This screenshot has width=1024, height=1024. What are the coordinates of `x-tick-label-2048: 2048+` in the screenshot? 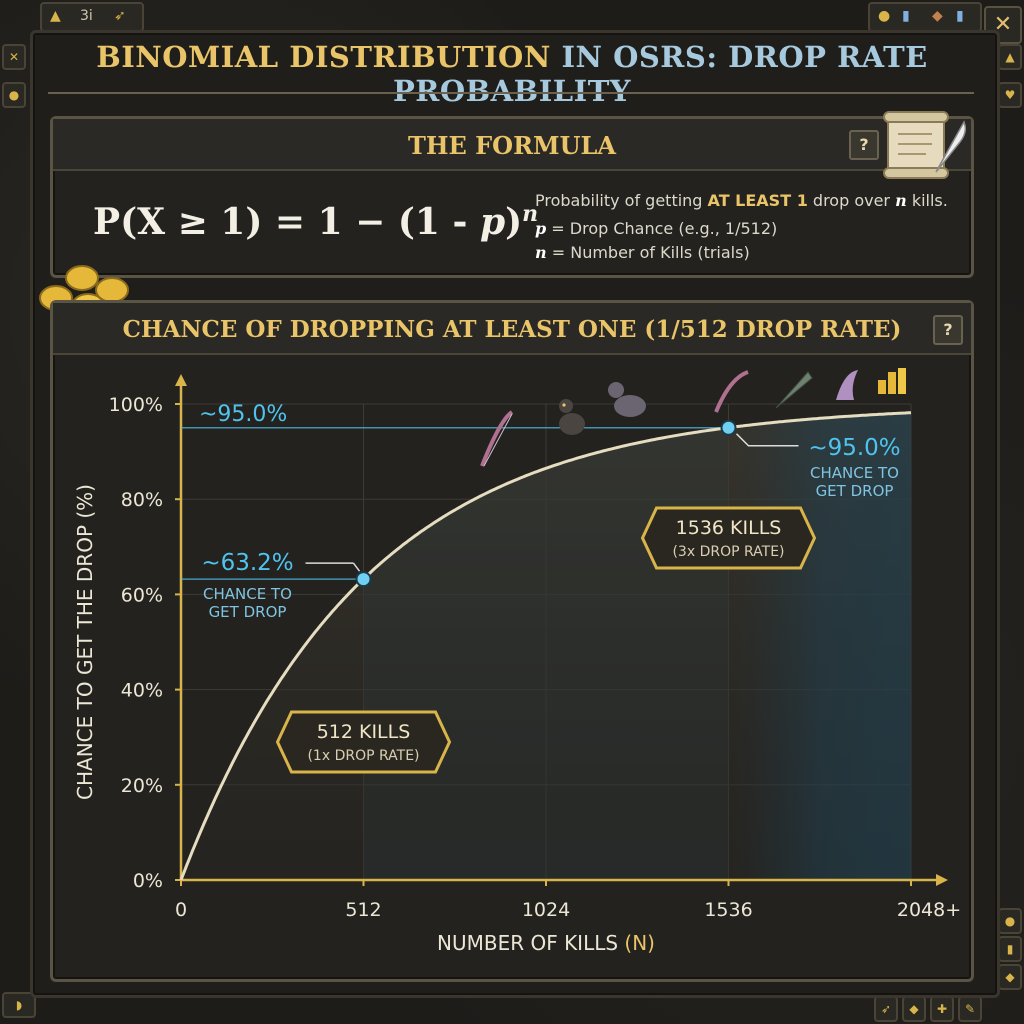 It's located at (929, 910).